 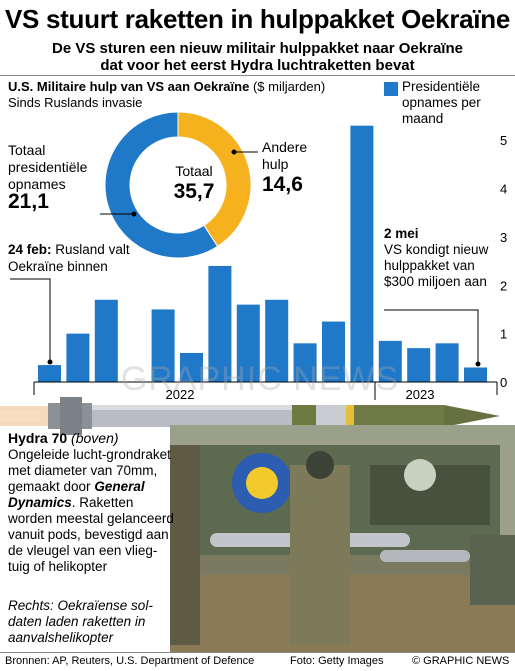 What do you see at coordinates (289, 86) in the screenshot?
I see `chart-heading-units: ($ miljarden)` at bounding box center [289, 86].